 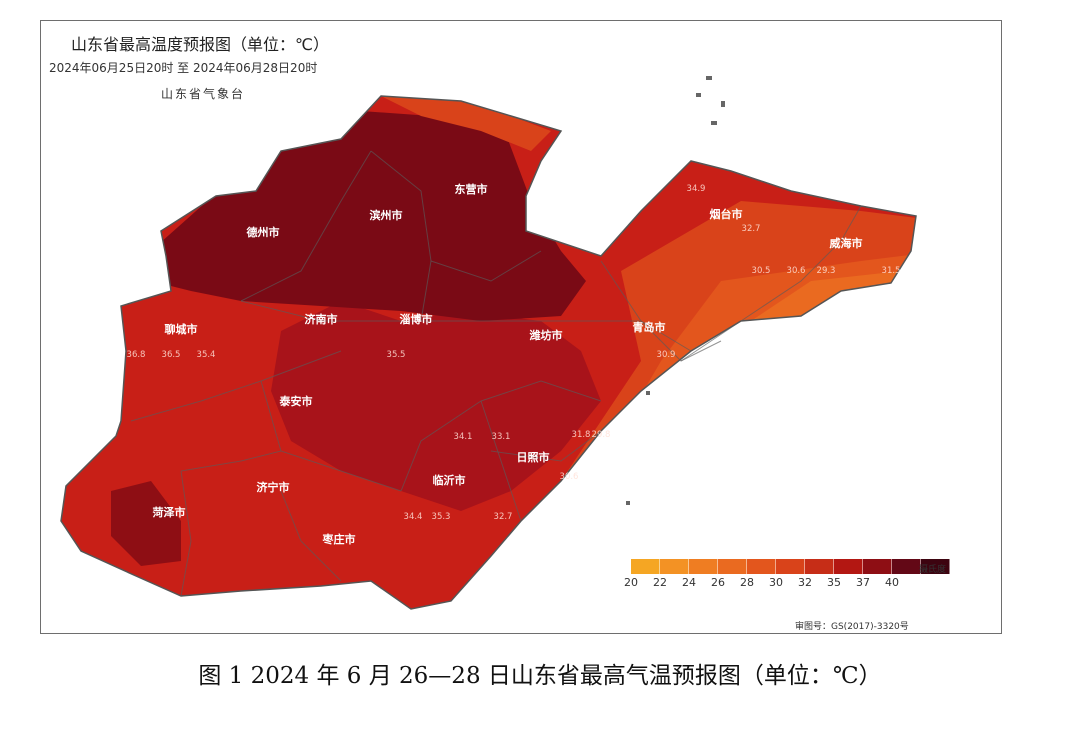 What do you see at coordinates (200, 44) in the screenshot?
I see `map-title: 山东省最高温度预报图（单位：℃）` at bounding box center [200, 44].